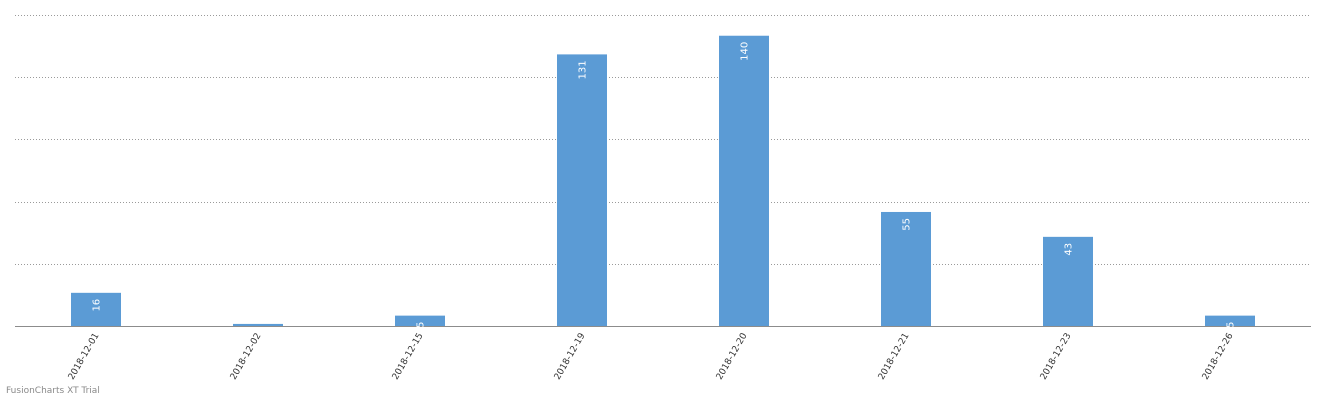  I want to click on value-label: 55, so click(907, 224).